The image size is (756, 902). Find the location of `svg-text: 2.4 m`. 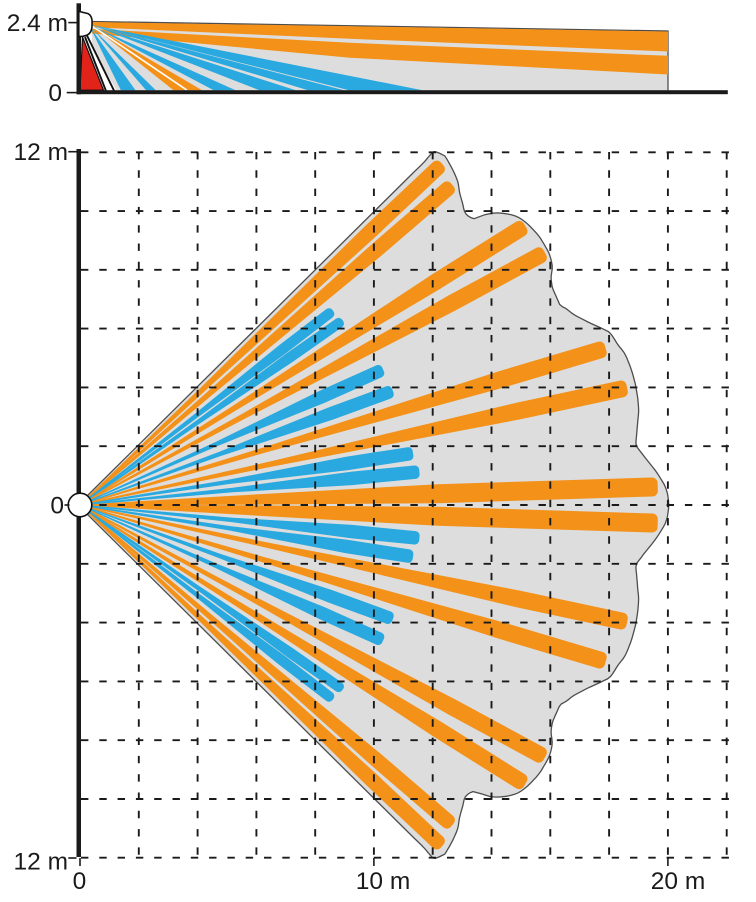

svg-text: 2.4 m is located at coordinates (37, 23).